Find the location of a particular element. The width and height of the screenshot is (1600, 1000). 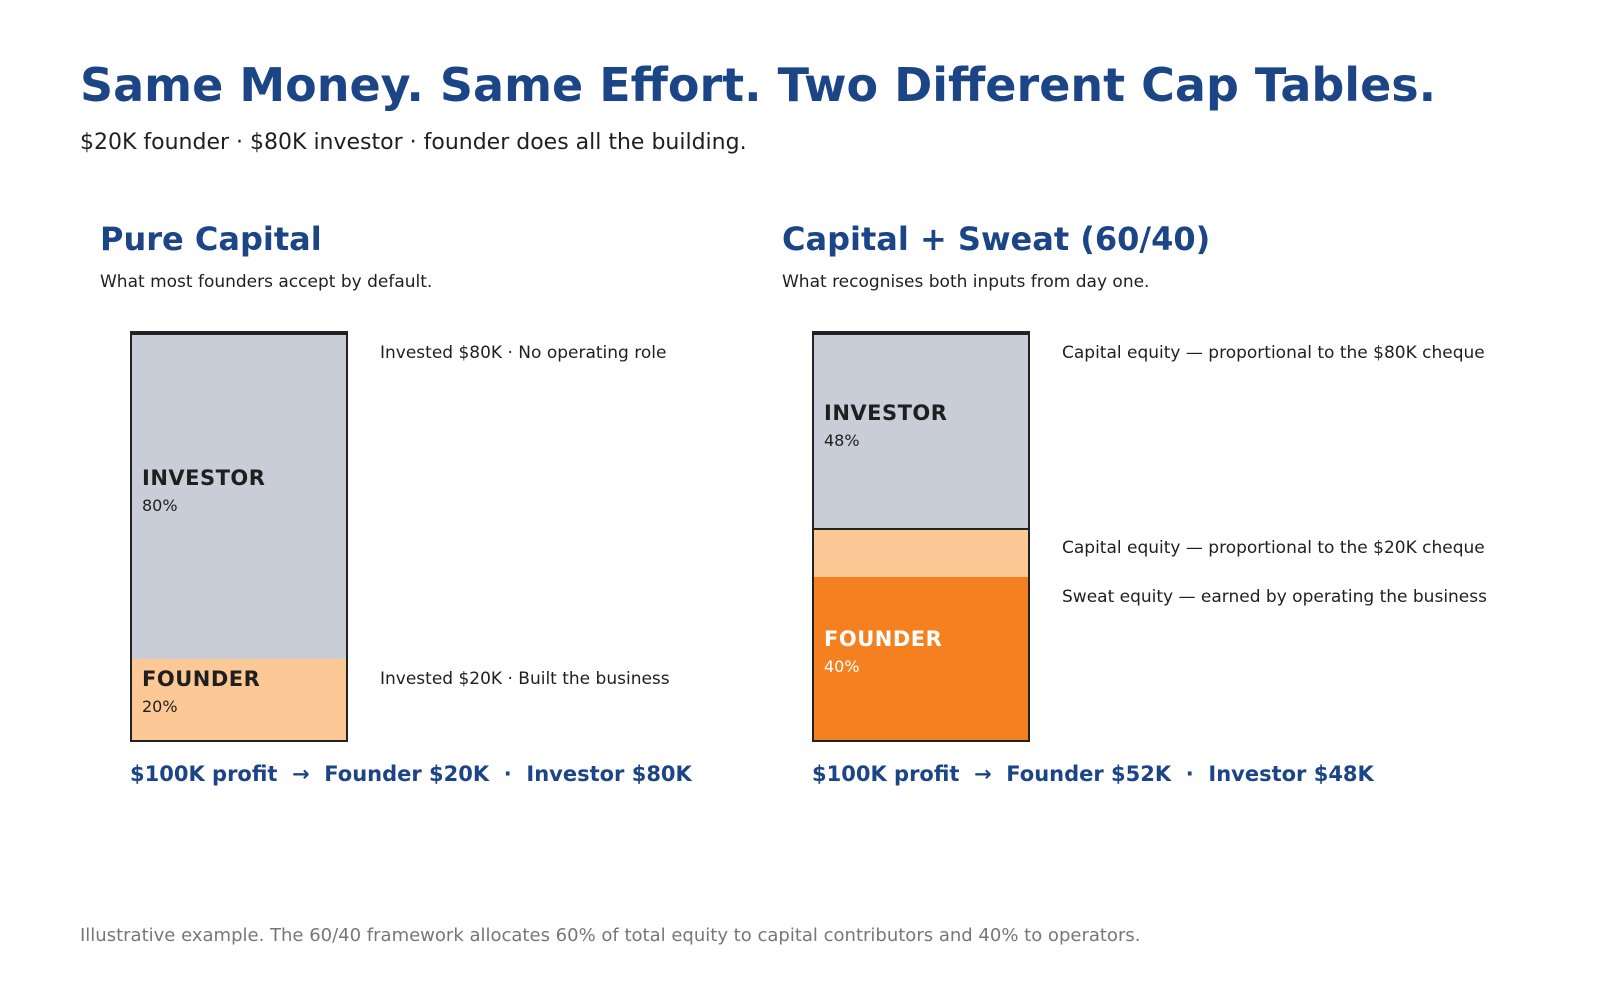

chart-1-segment-label: INVESTOR is located at coordinates (204, 477).